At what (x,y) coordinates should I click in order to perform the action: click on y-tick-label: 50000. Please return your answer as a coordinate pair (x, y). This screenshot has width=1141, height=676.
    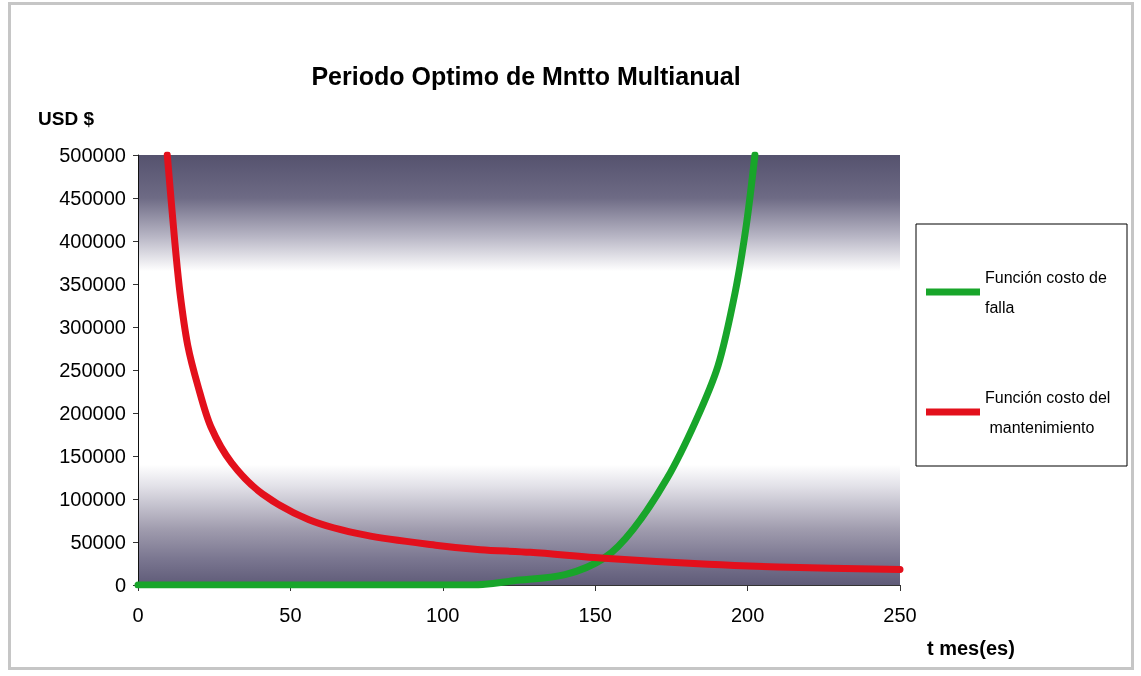
    Looking at the image, I should click on (98, 542).